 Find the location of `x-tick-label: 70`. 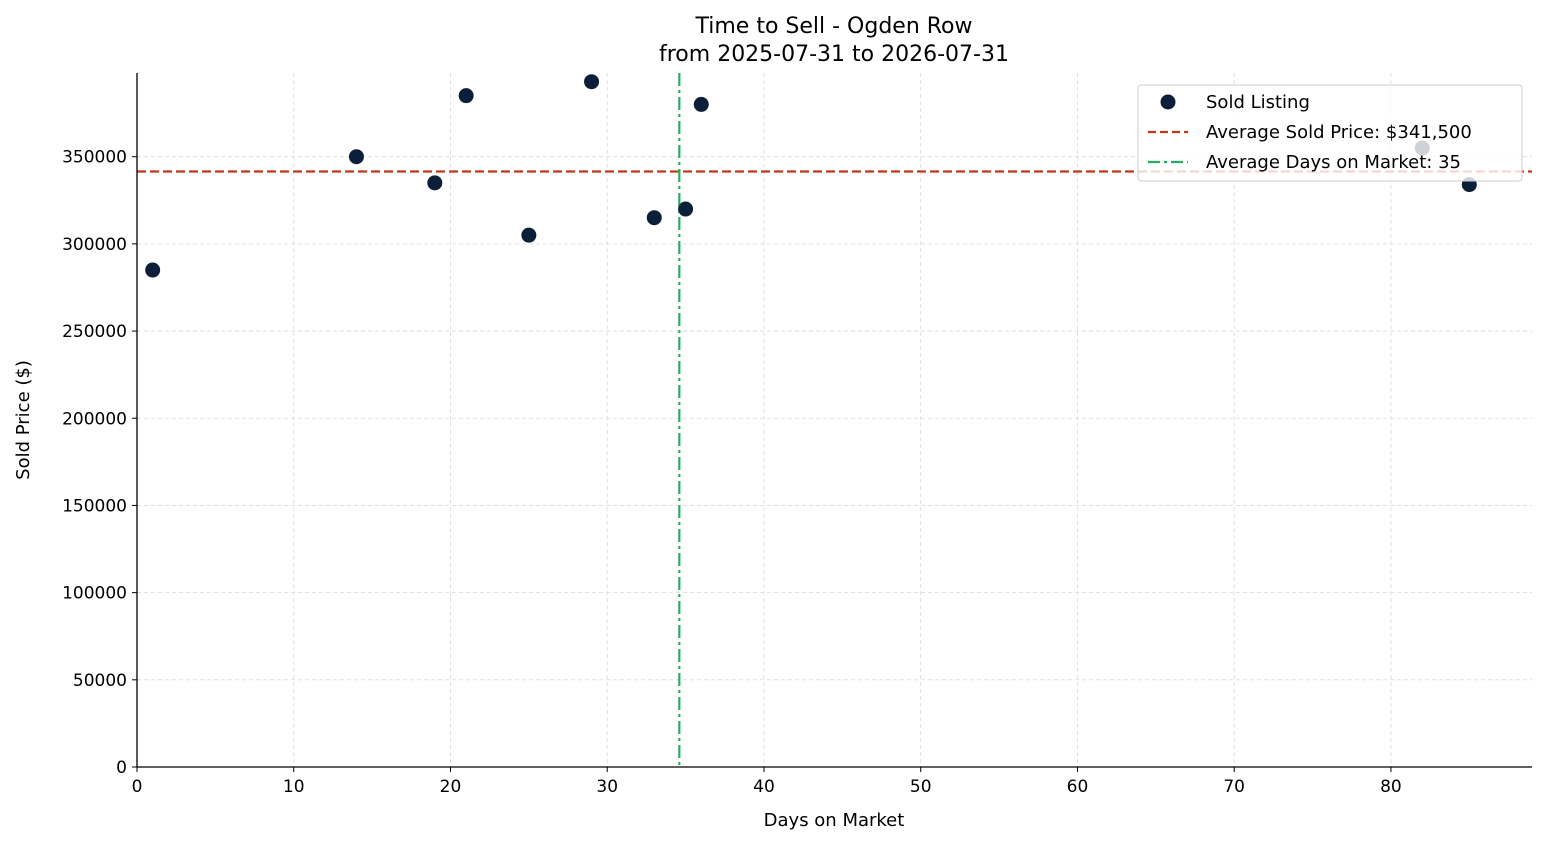

x-tick-label: 70 is located at coordinates (1234, 787).